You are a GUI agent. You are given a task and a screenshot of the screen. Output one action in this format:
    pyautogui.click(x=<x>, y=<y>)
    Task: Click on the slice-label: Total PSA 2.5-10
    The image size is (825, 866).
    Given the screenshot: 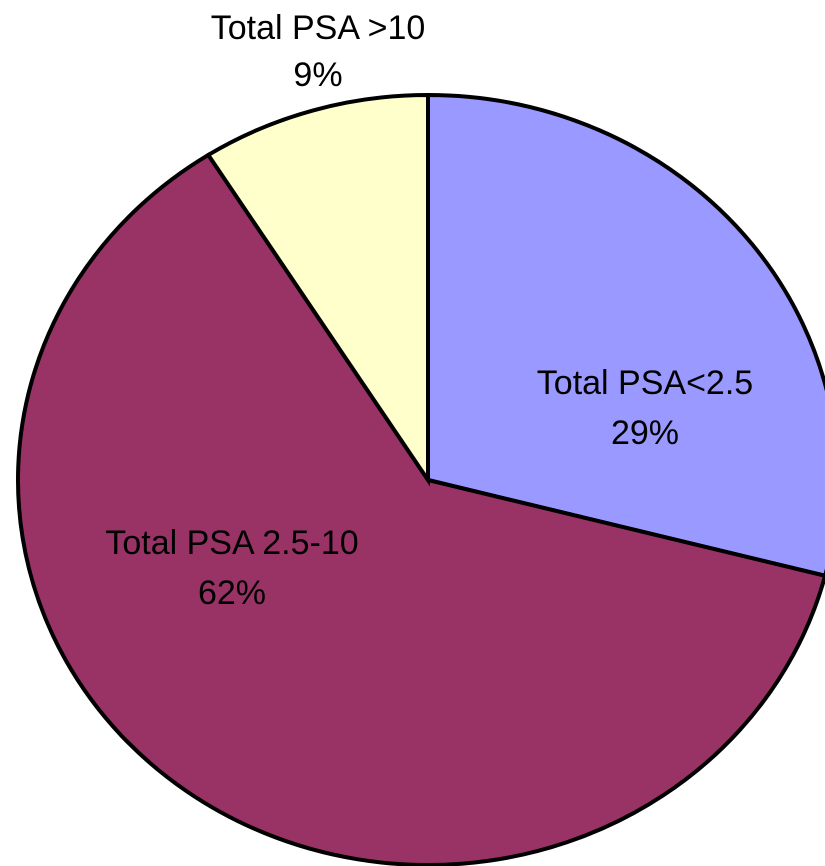 What is the action you would take?
    pyautogui.click(x=231, y=543)
    